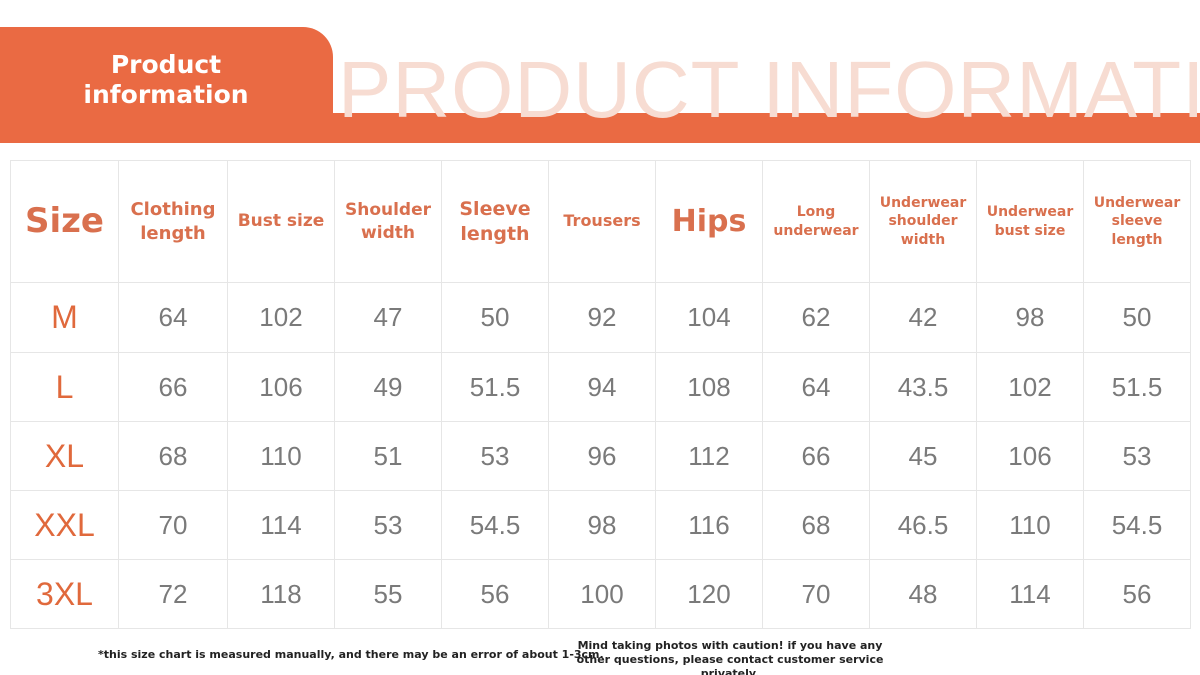 This screenshot has width=1200, height=675. What do you see at coordinates (923, 318) in the screenshot?
I see `table-cell: 42` at bounding box center [923, 318].